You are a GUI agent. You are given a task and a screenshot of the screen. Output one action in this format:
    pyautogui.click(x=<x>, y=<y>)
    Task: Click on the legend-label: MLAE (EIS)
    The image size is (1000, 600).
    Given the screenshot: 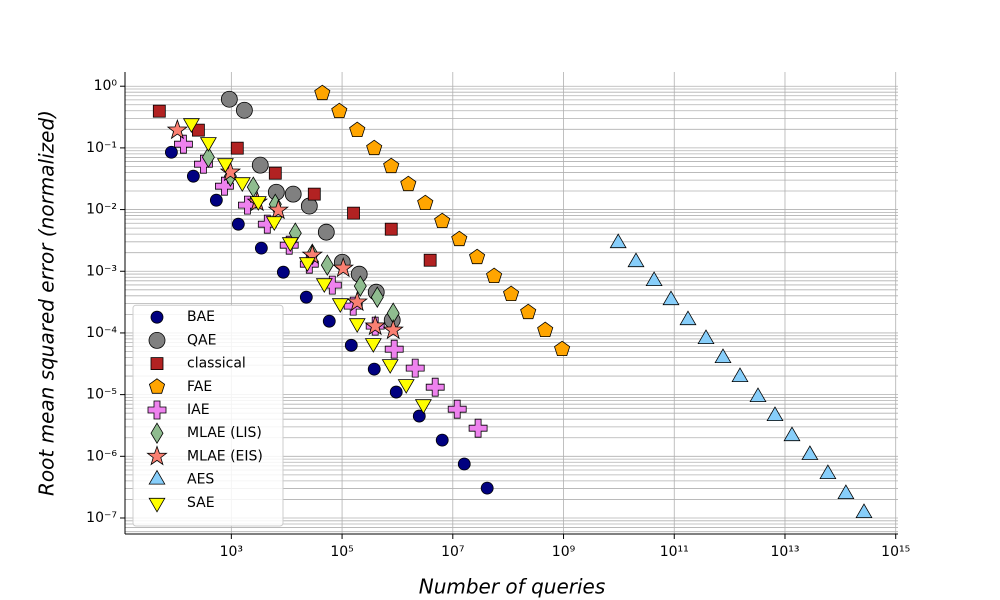 What is the action you would take?
    pyautogui.click(x=225, y=456)
    